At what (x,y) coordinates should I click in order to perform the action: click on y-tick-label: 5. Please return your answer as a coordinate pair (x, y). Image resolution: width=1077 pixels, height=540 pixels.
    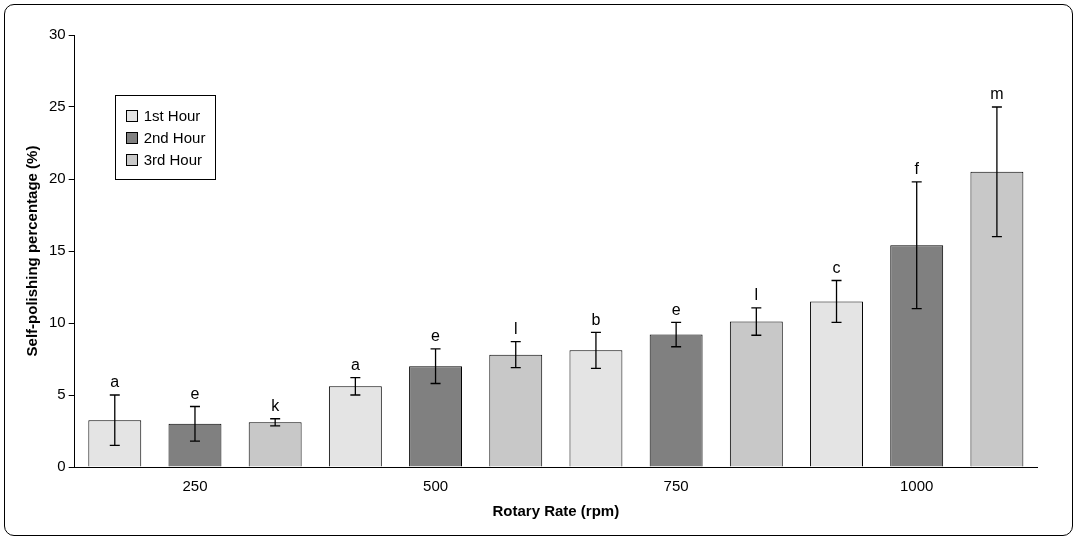
    Looking at the image, I should click on (61, 394).